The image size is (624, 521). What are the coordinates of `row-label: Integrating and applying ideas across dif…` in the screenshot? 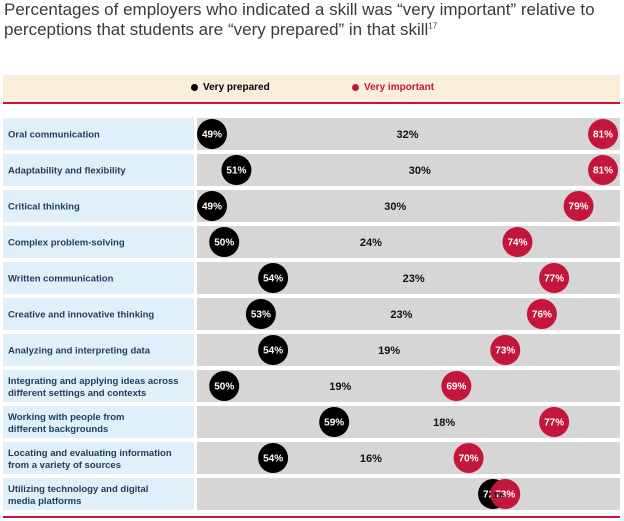 It's located at (93, 387).